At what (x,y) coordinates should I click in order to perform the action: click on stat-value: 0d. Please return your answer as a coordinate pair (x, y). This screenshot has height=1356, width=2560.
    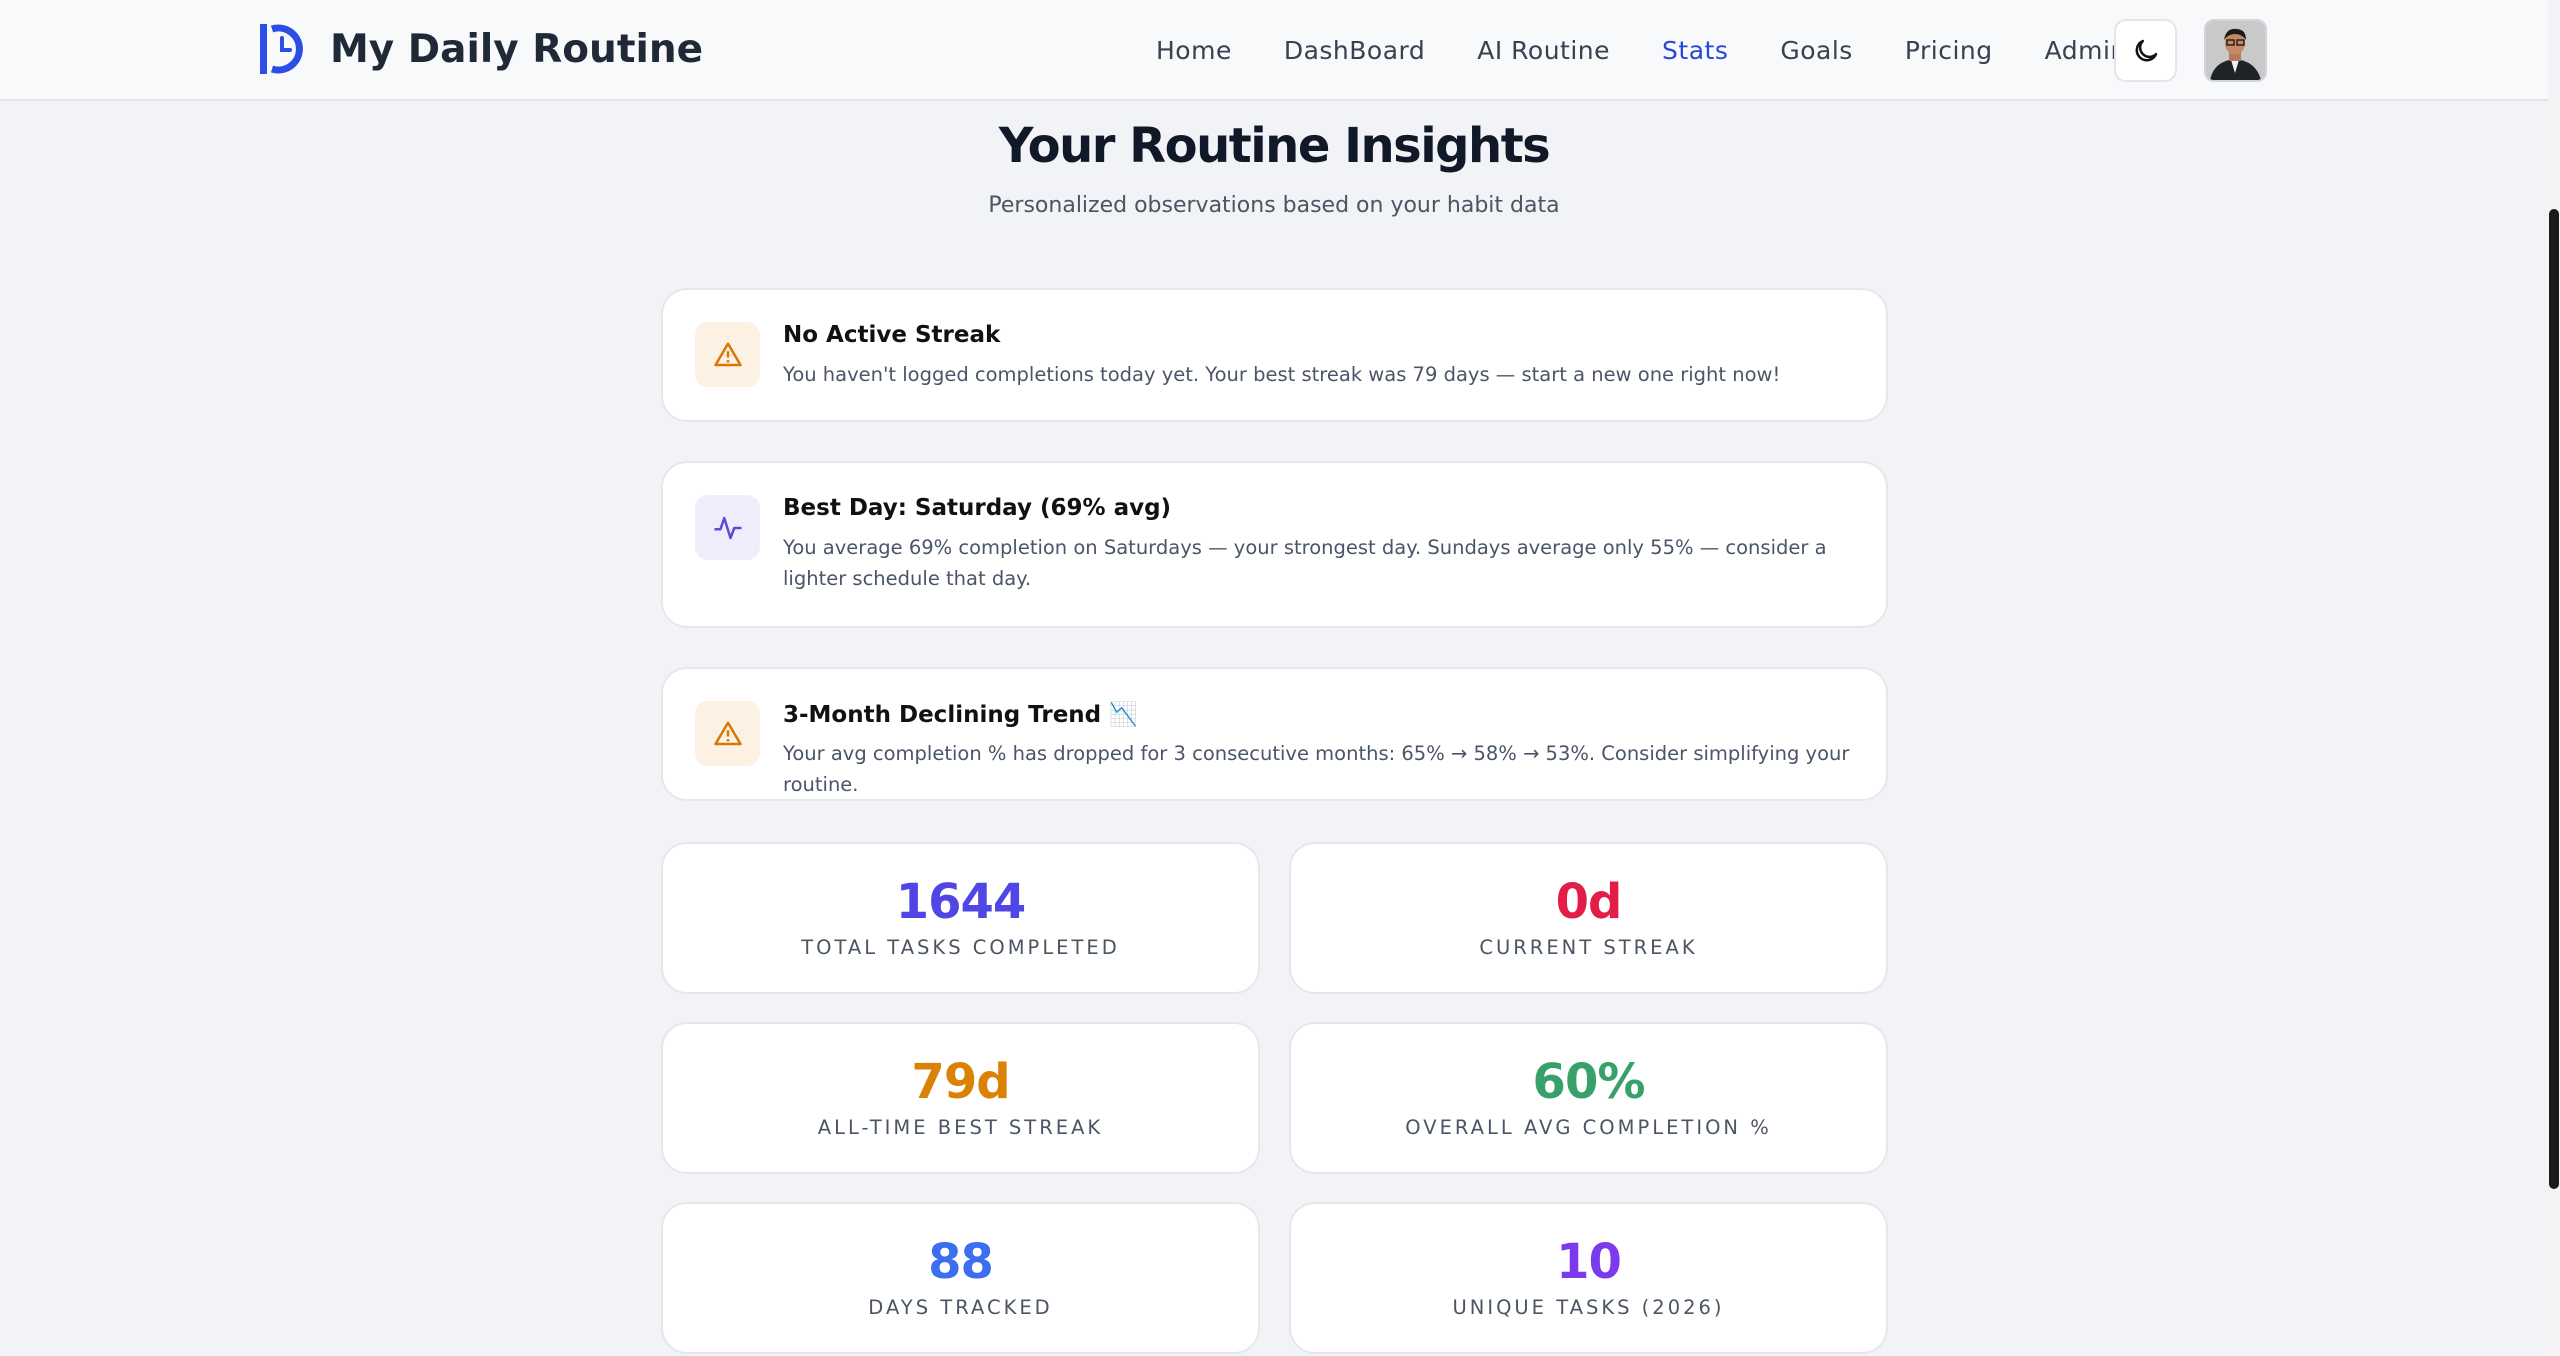
    Looking at the image, I should click on (1589, 902).